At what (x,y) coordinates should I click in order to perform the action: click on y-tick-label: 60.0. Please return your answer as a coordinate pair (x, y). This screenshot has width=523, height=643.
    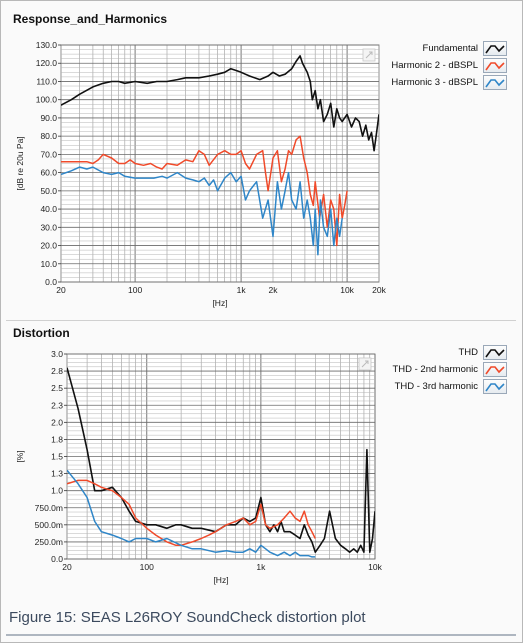
    Looking at the image, I should click on (48, 173).